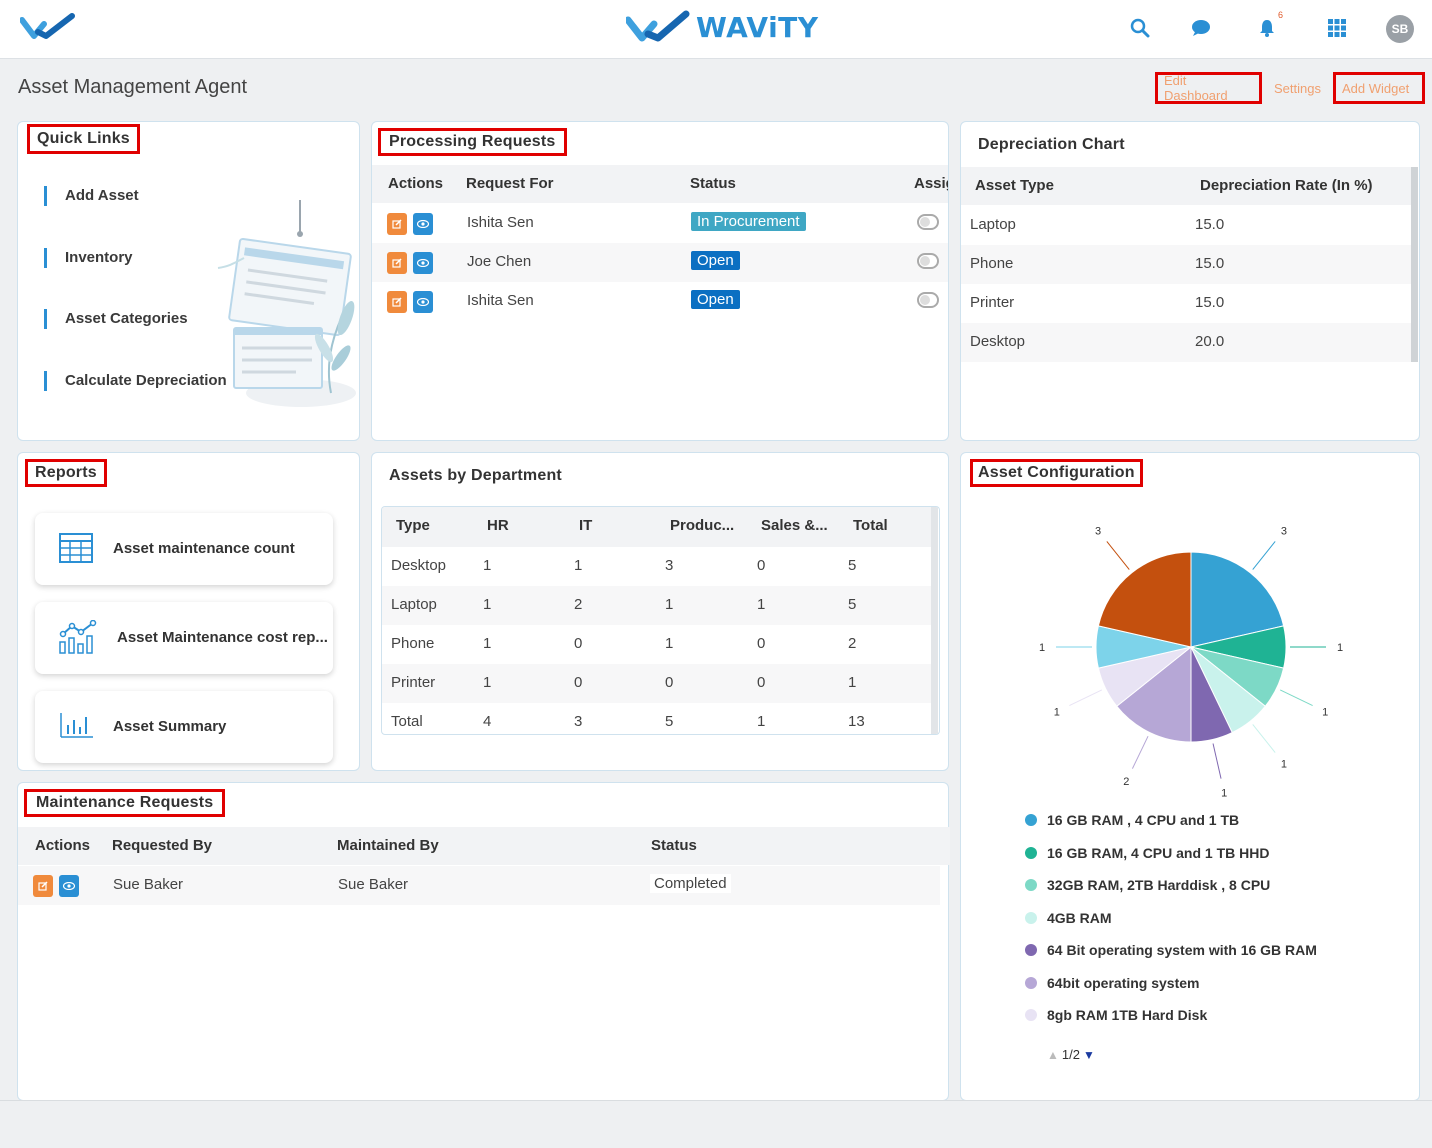 The image size is (1432, 1148). I want to click on quick-link-inventory: Inventory, so click(88, 258).